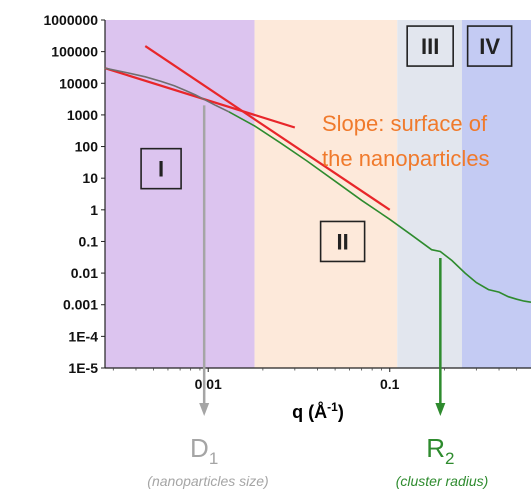  What do you see at coordinates (94, 210) in the screenshot?
I see `y-tick-label: 1` at bounding box center [94, 210].